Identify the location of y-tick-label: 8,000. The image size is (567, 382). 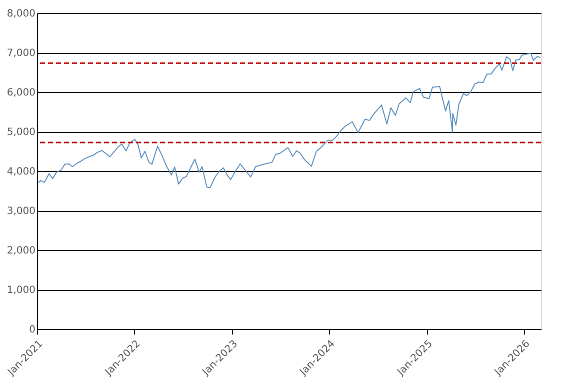
(21, 14).